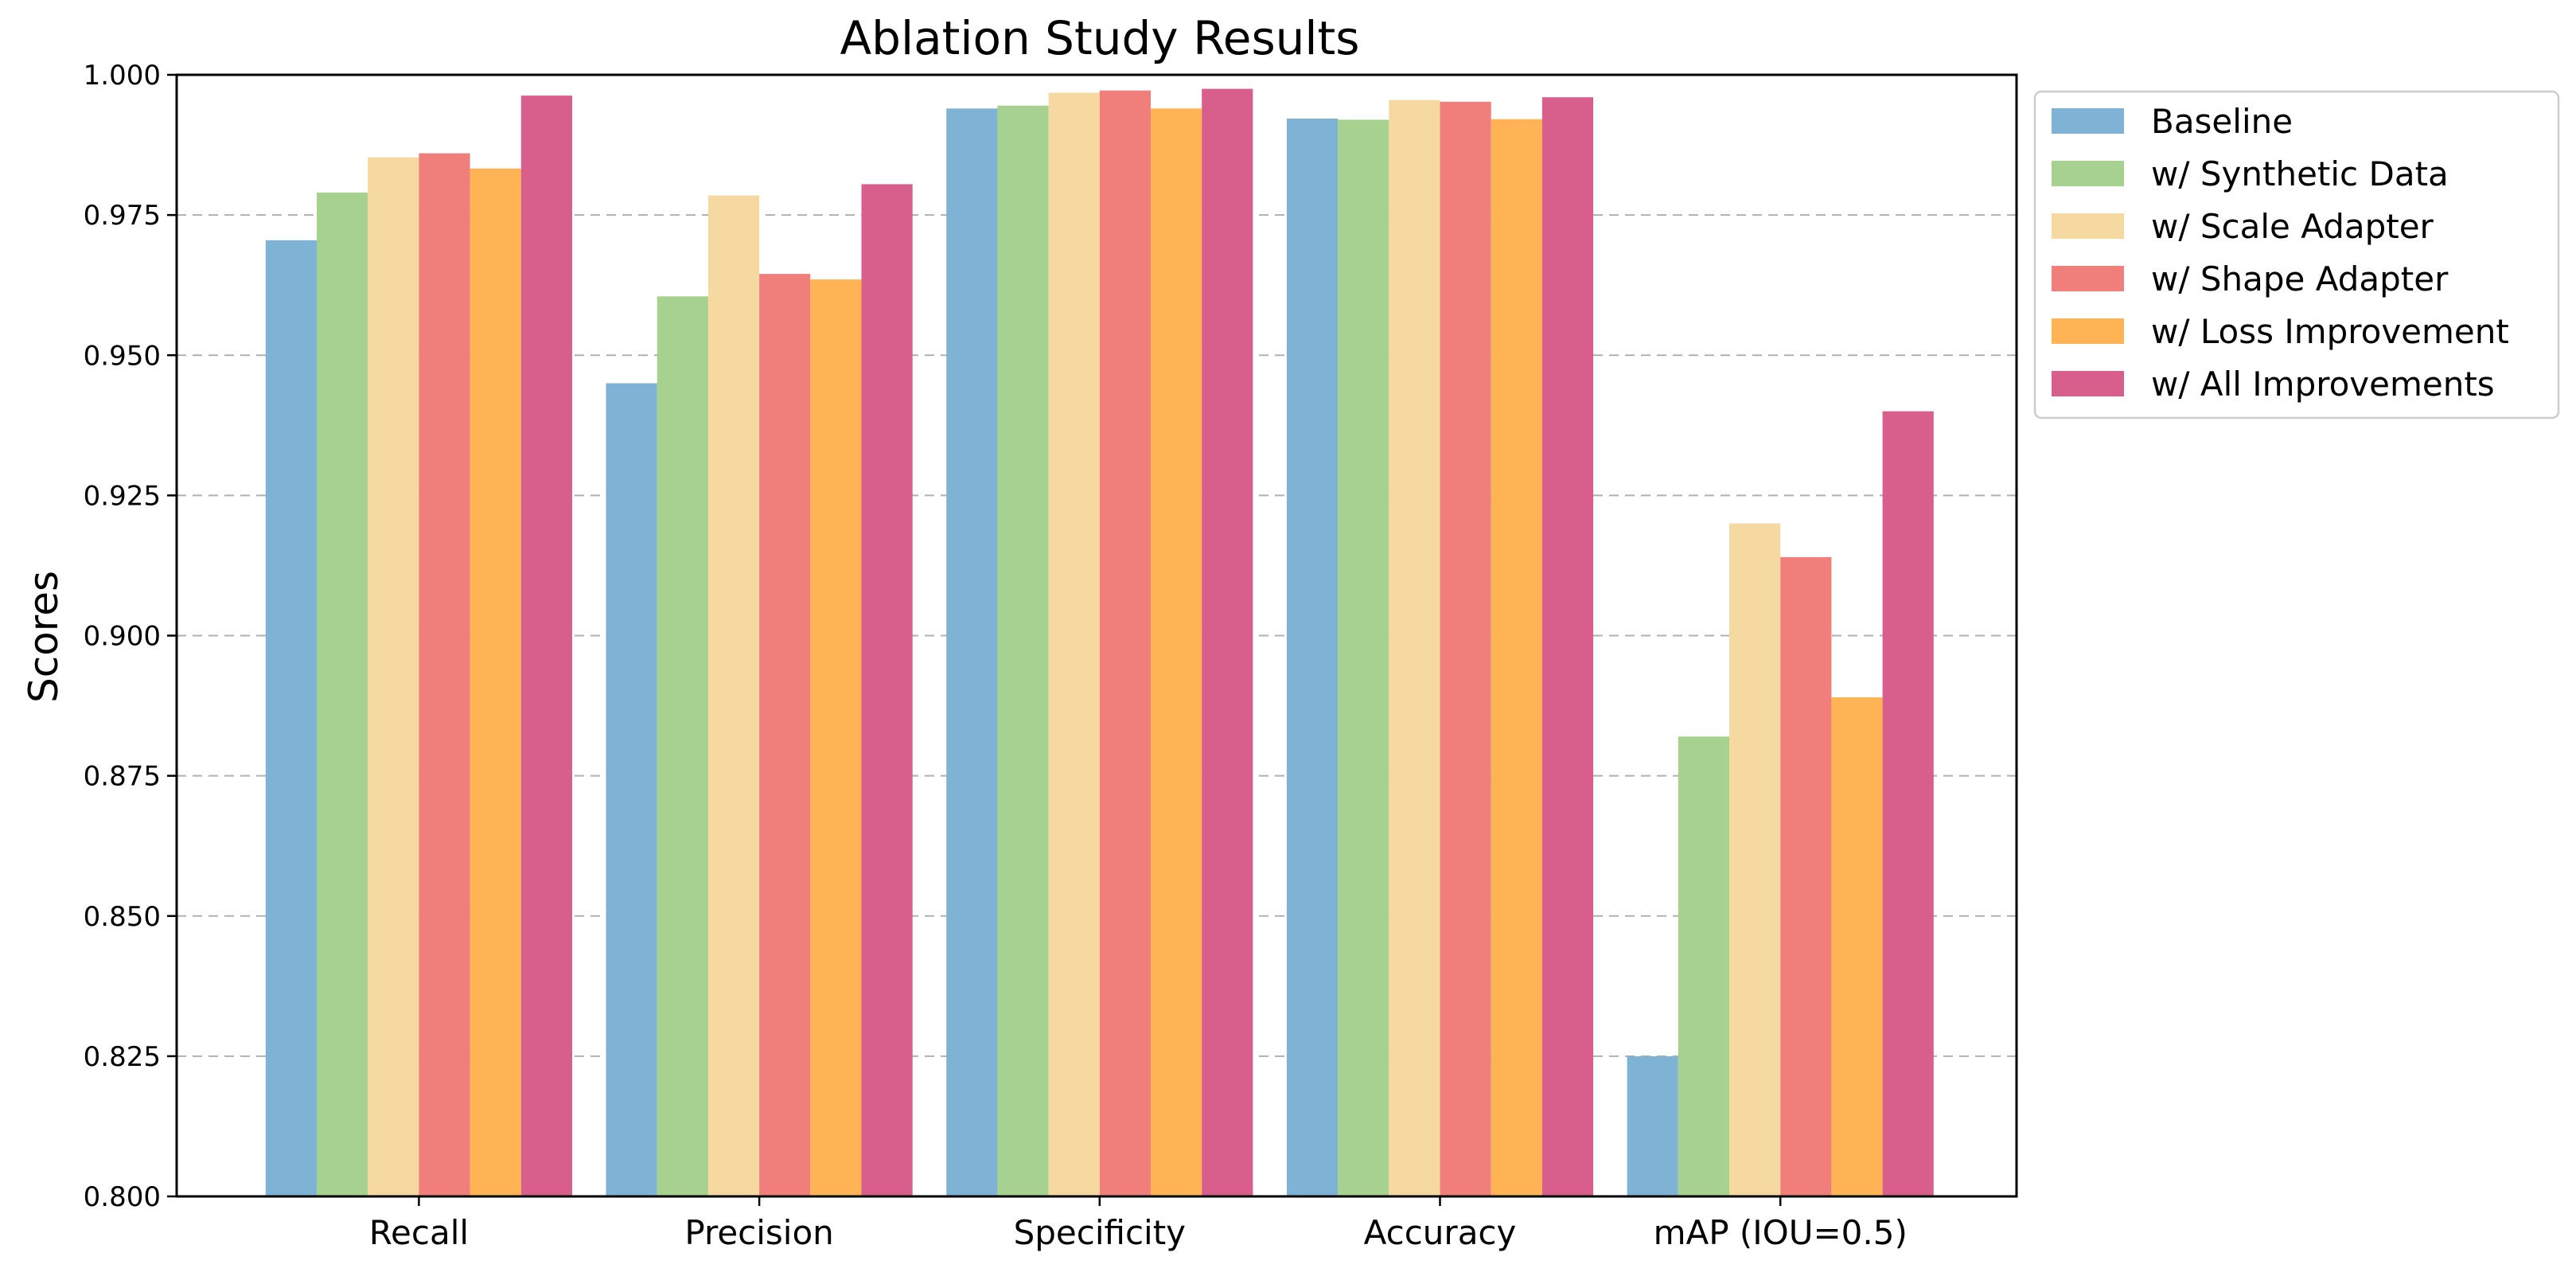 The width and height of the screenshot is (2576, 1276). I want to click on bar-baseline-accuracy, so click(1312, 658).